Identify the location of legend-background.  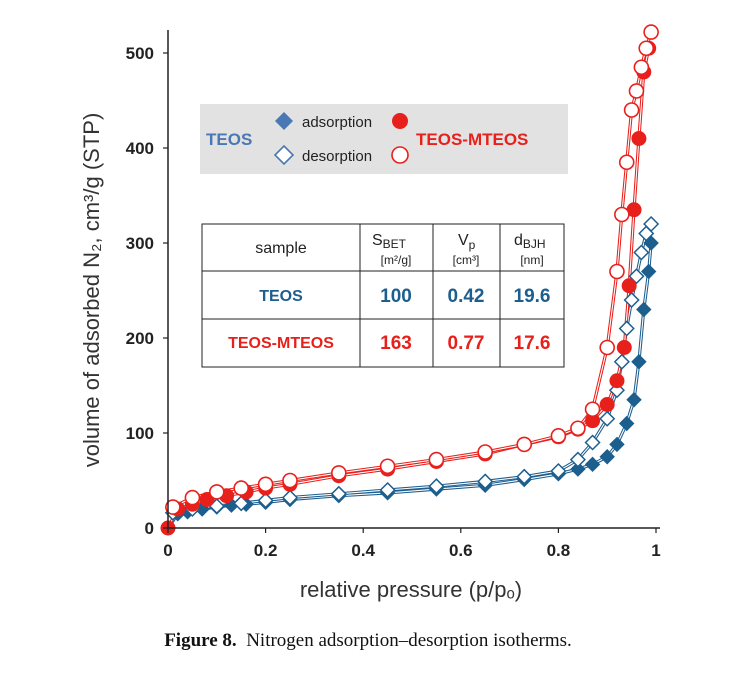
(384, 139).